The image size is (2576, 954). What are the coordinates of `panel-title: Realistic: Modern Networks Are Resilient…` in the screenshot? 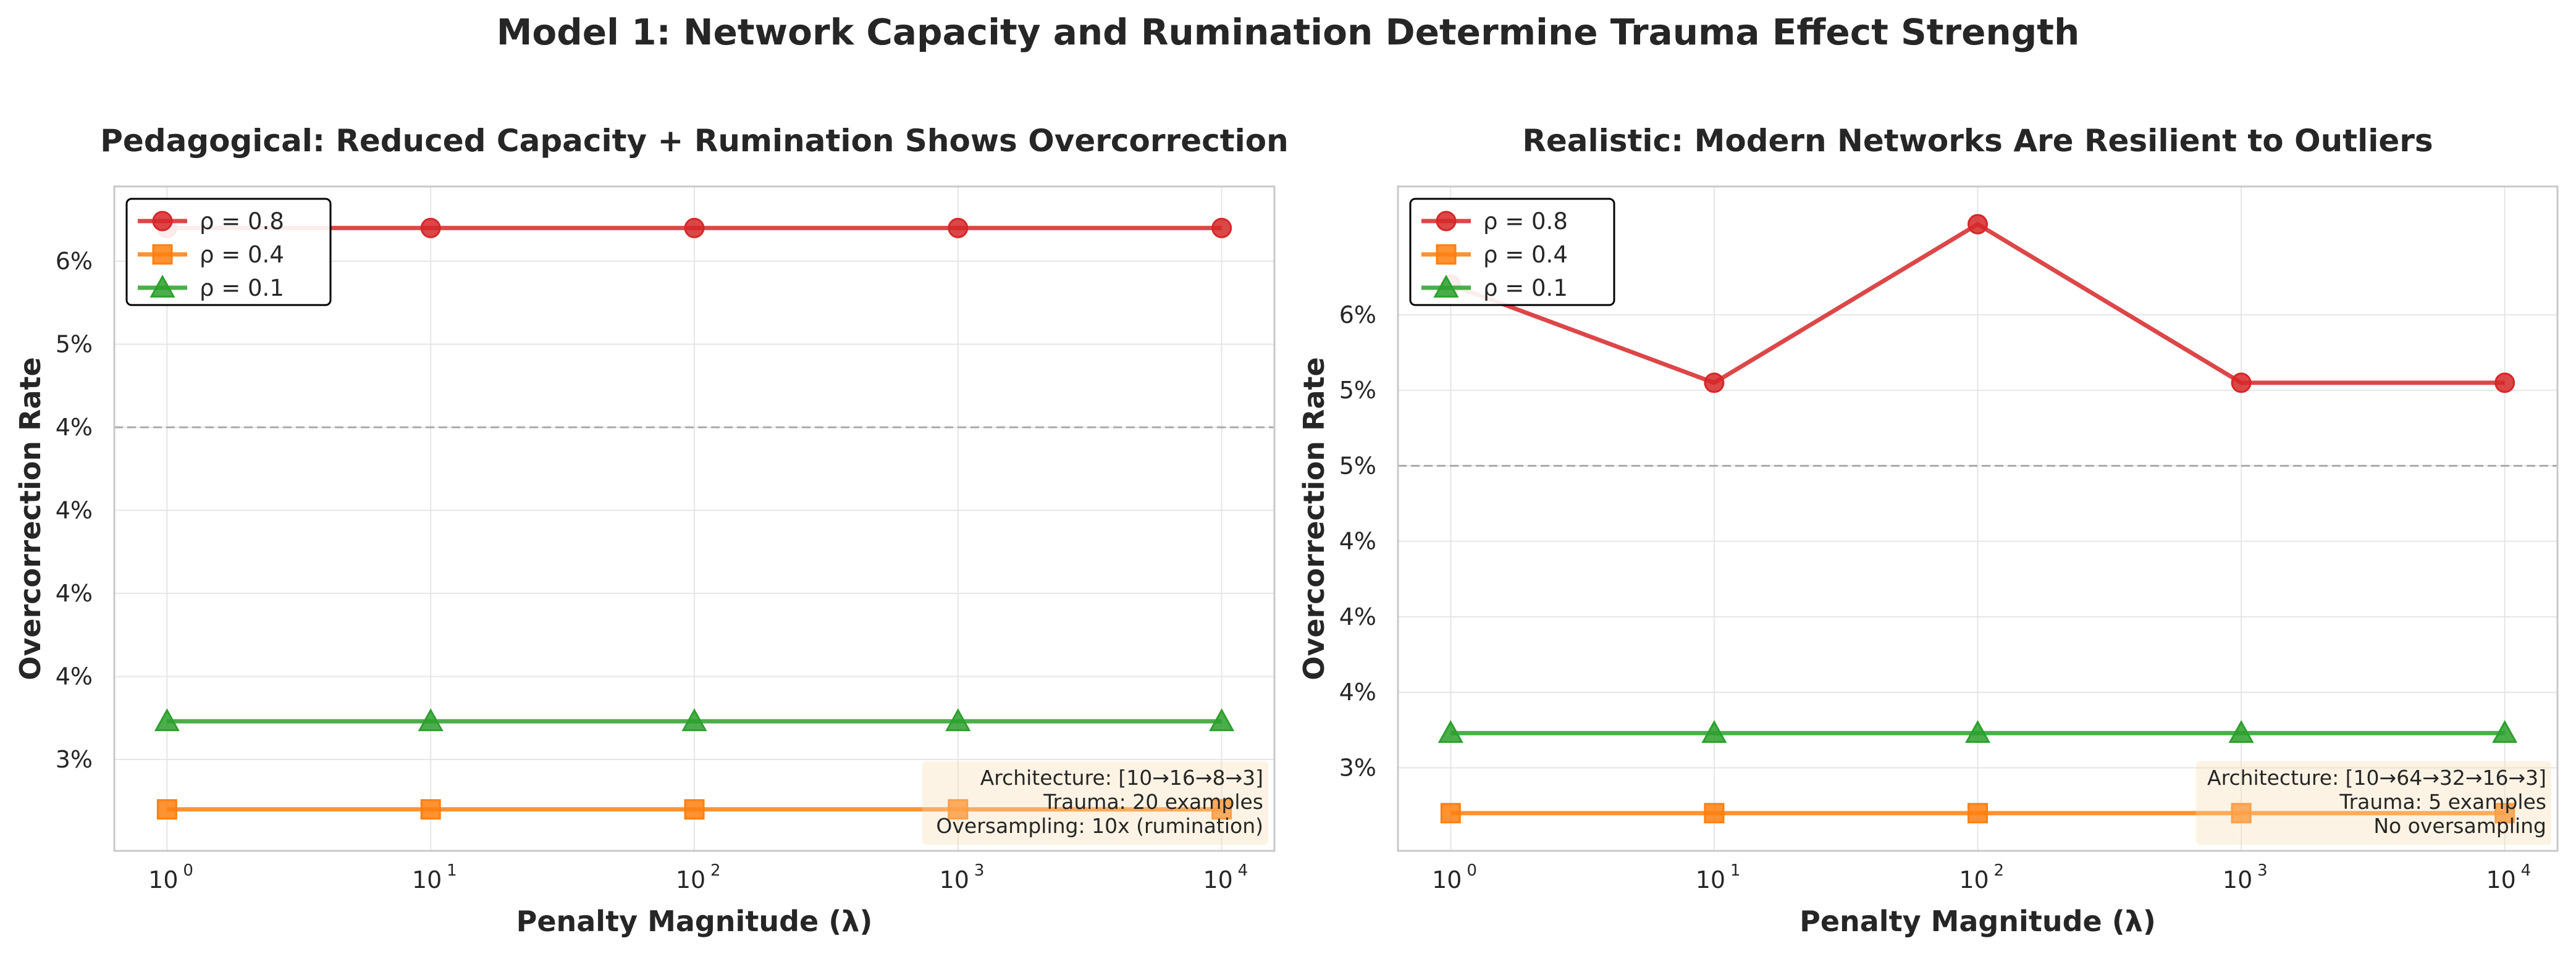 It's located at (1977, 141).